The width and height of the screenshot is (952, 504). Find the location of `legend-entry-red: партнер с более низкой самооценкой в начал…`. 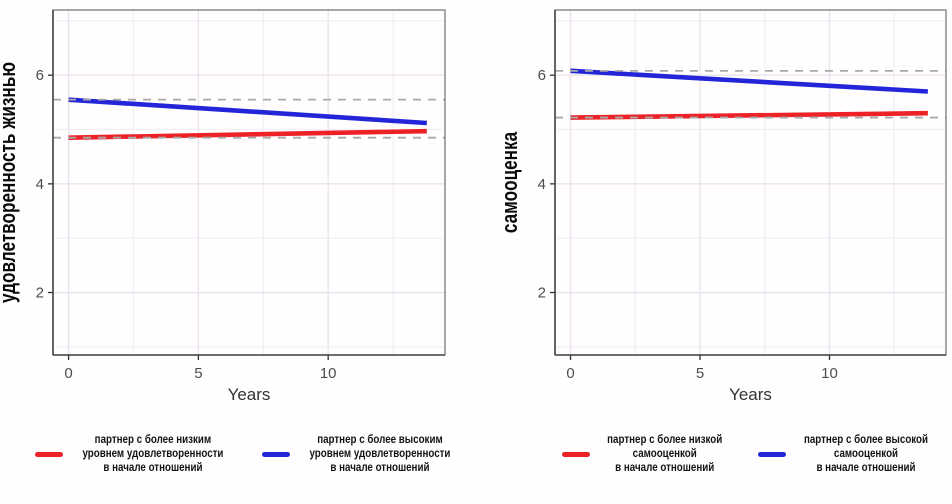

legend-entry-red: партнер с более низкой самооценкой в начал… is located at coordinates (646, 454).